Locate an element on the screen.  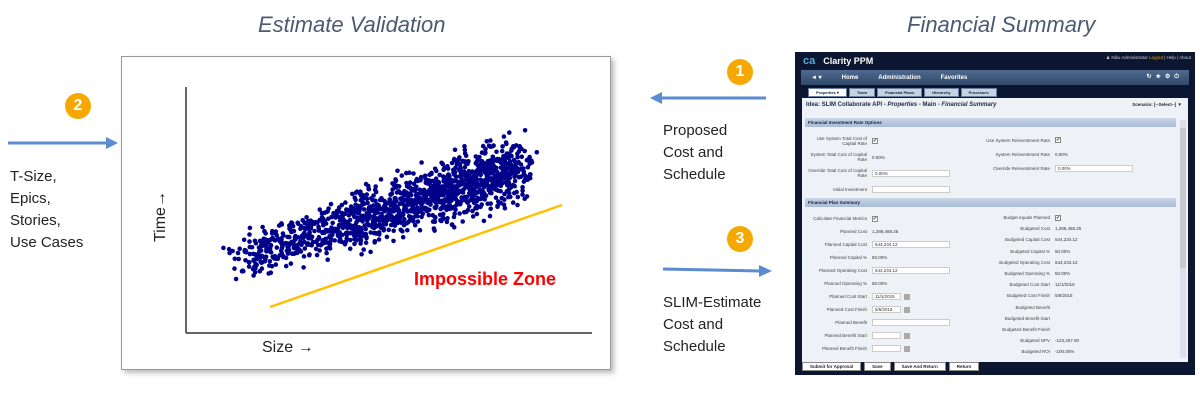
logout-link: Logout is located at coordinates (1156, 57).